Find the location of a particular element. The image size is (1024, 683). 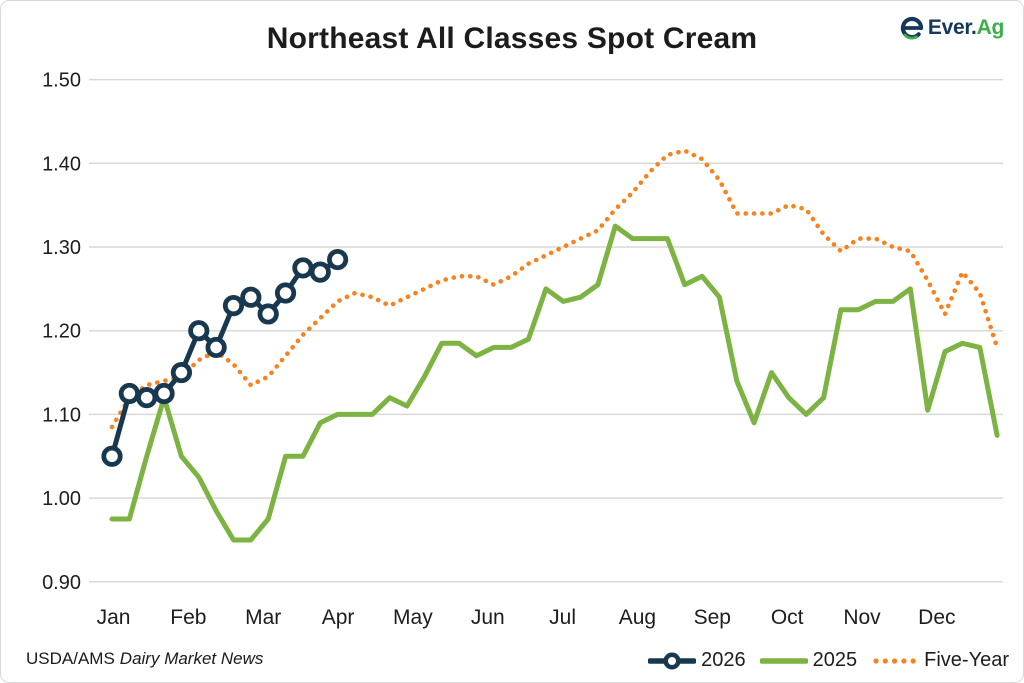

y-tick-label-1.20: 1.20 is located at coordinates (61, 332).